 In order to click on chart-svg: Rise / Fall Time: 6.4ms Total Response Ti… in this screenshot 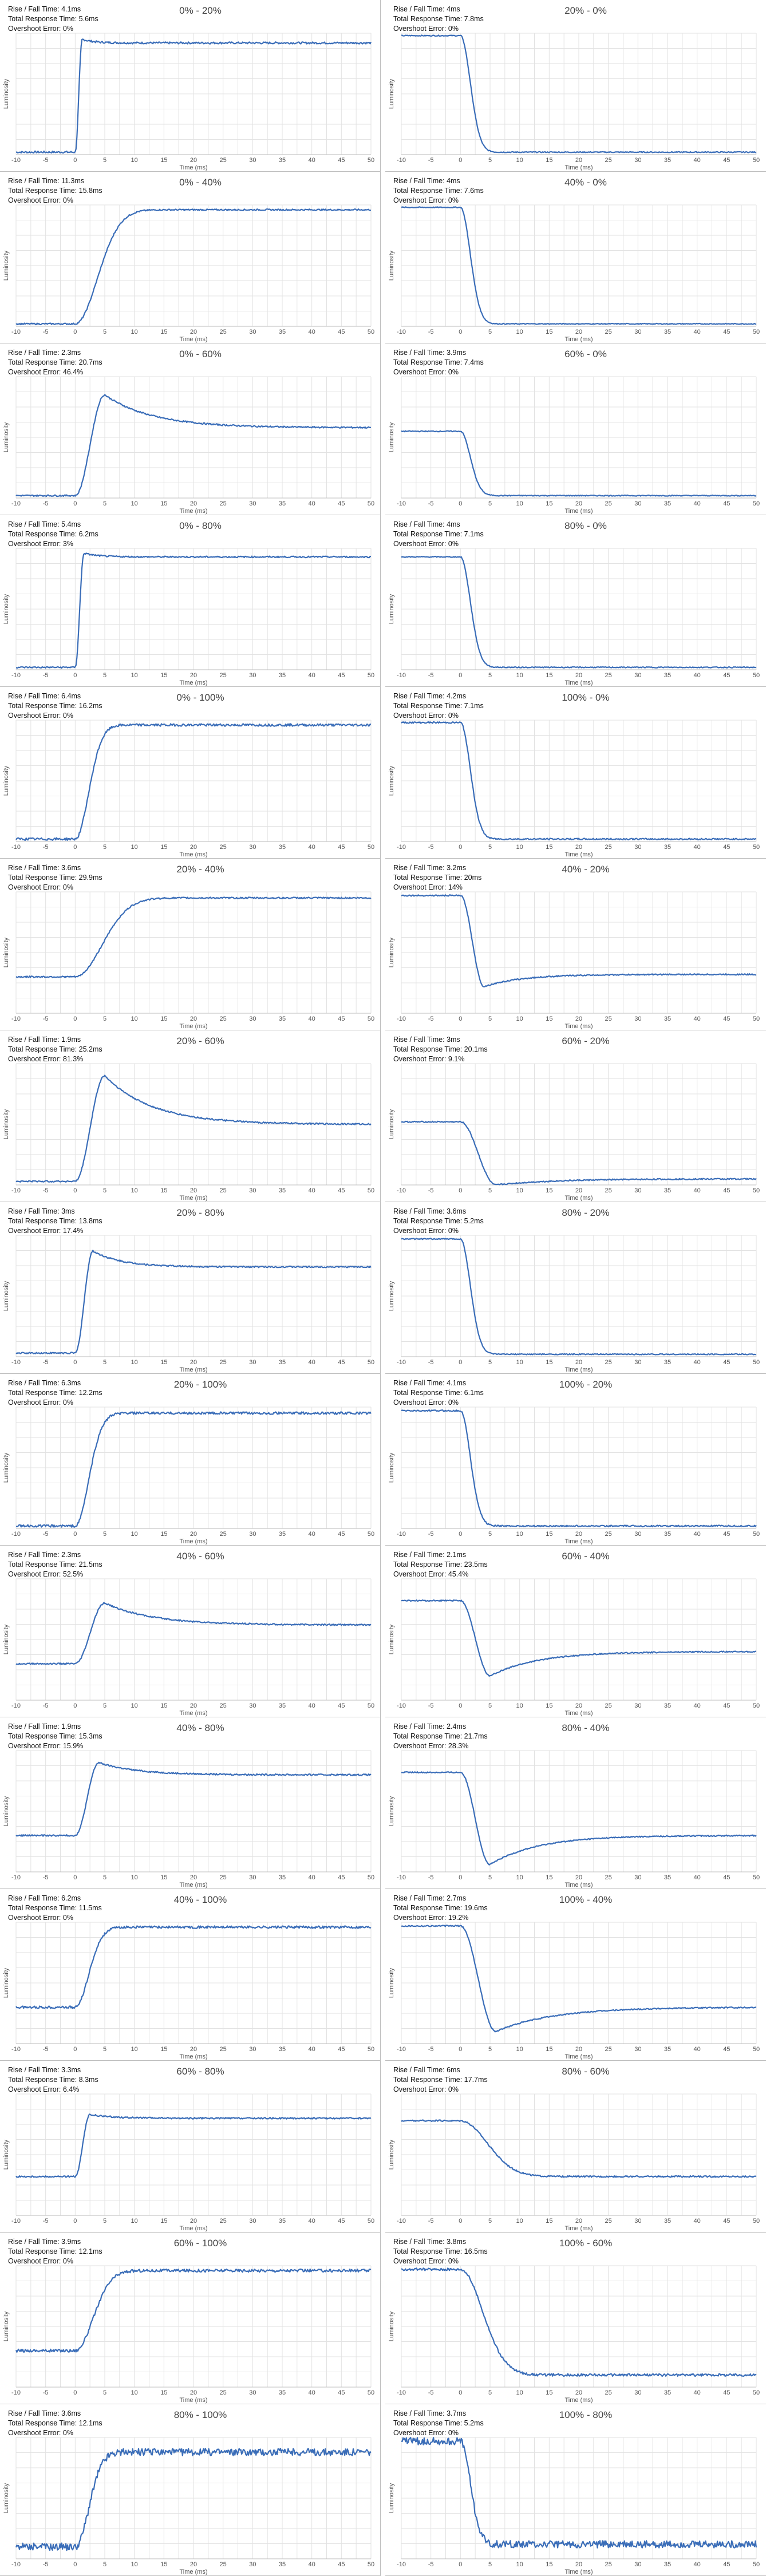, I will do `click(188, 775)`.